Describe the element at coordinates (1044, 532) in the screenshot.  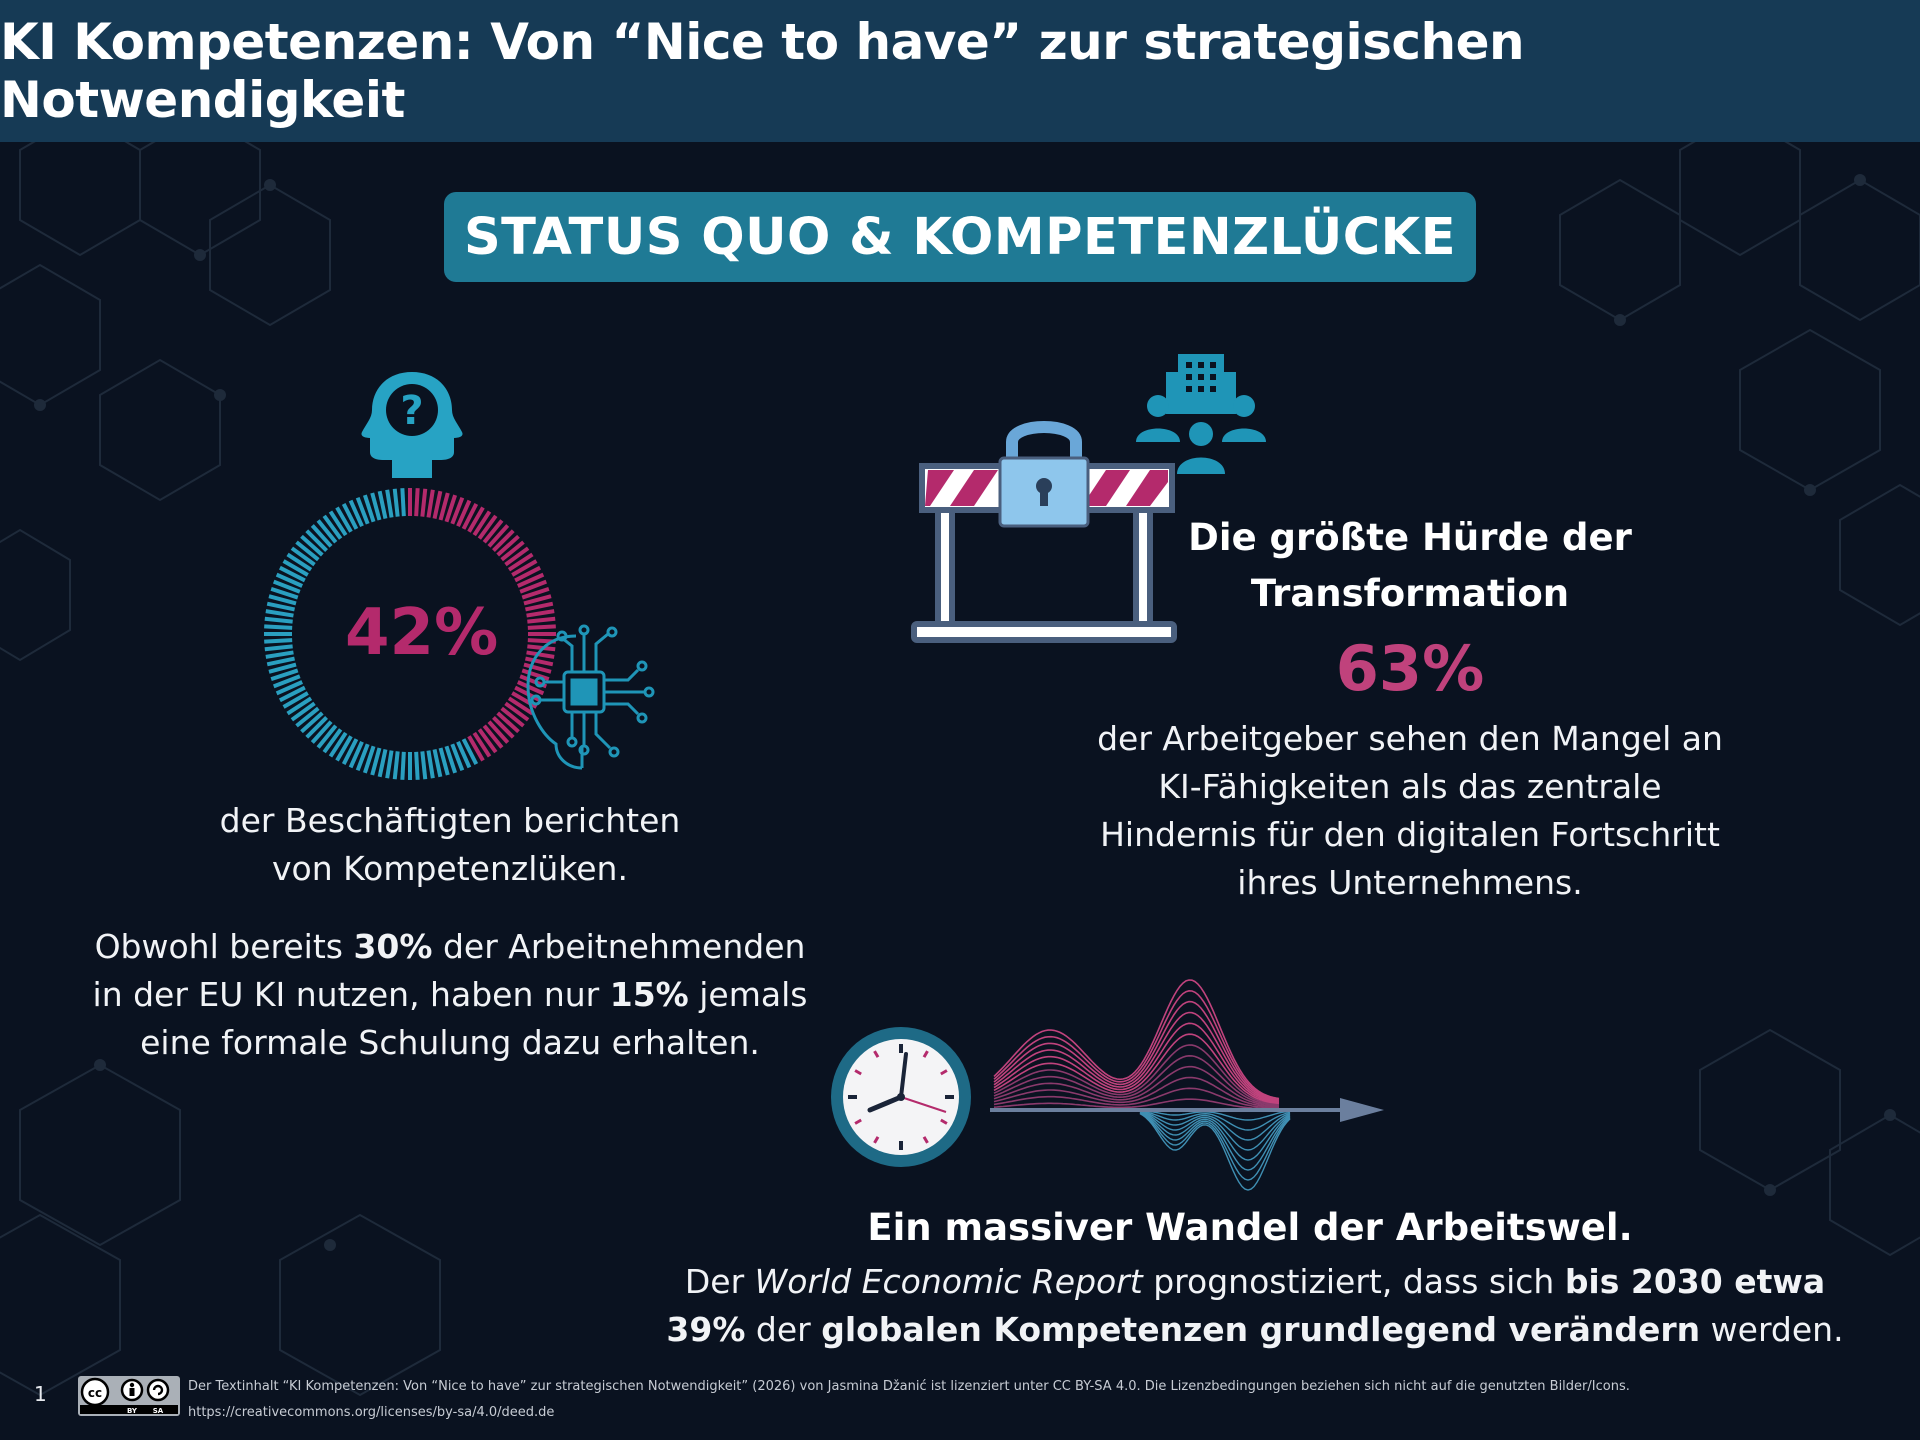
I see `barrier-lock-icon` at that location.